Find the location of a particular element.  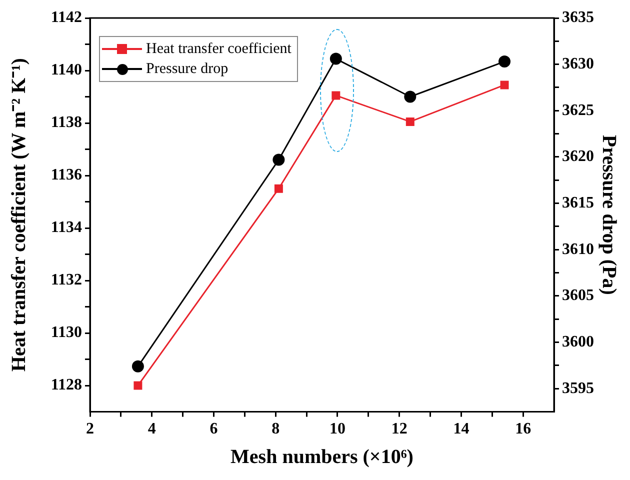

y2-tick-label: 3595 is located at coordinates (578, 388).